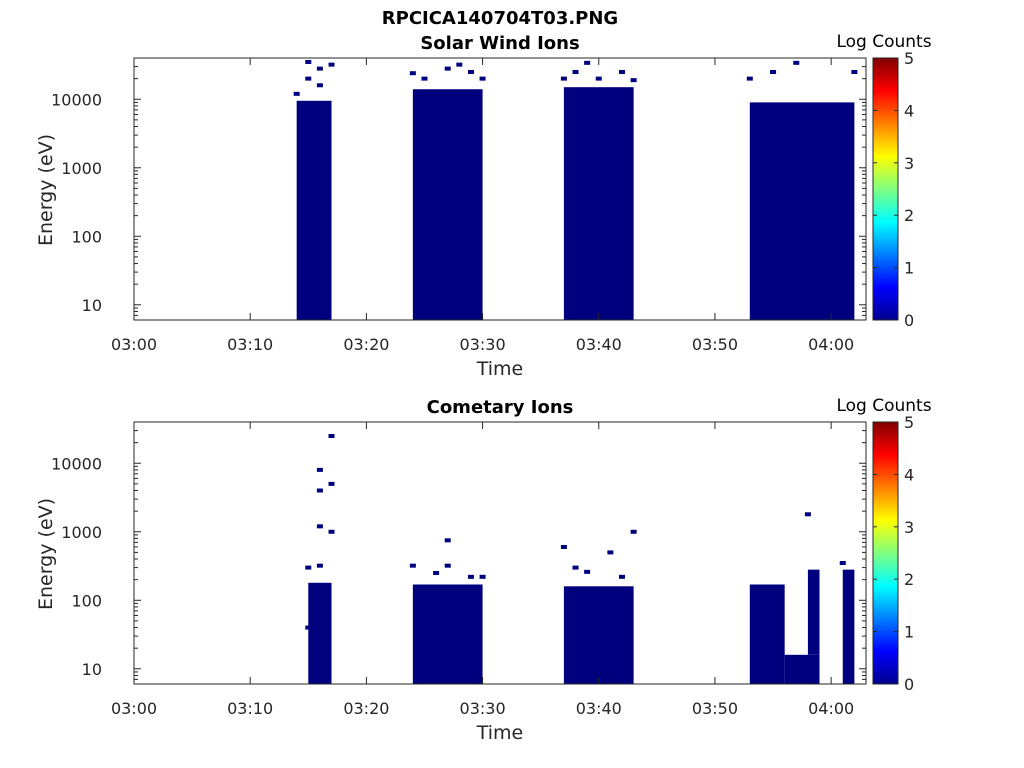  I want to click on panel-title: Solar Wind Ions, so click(499, 43).